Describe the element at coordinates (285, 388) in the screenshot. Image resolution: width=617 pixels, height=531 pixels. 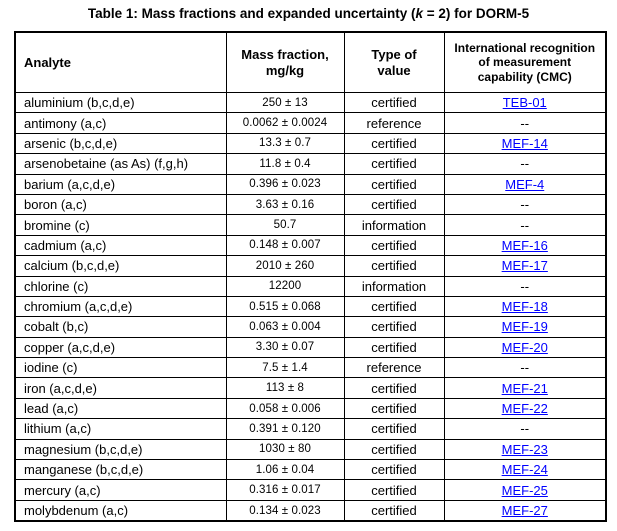
I see `mass-fraction-cell: 113 ± 8` at that location.